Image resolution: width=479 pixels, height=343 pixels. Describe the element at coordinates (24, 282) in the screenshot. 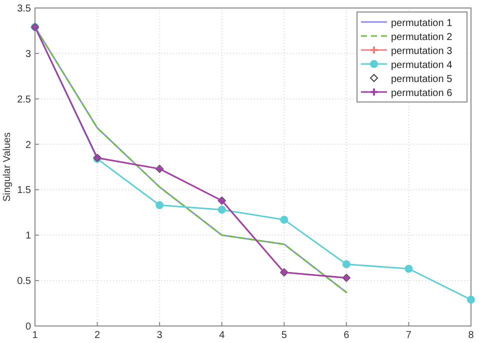

I see `y-tick-label: 0.5` at that location.